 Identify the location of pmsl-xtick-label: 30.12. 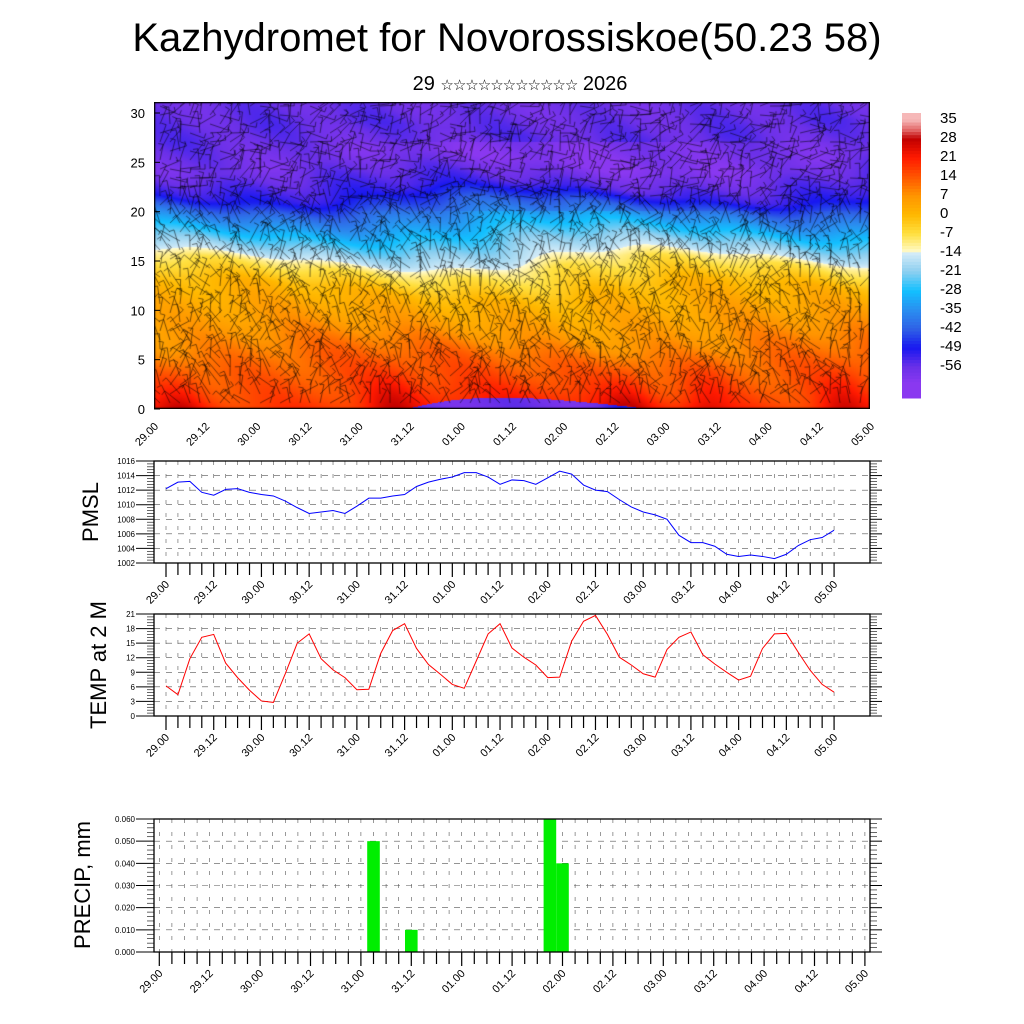
(301, 593).